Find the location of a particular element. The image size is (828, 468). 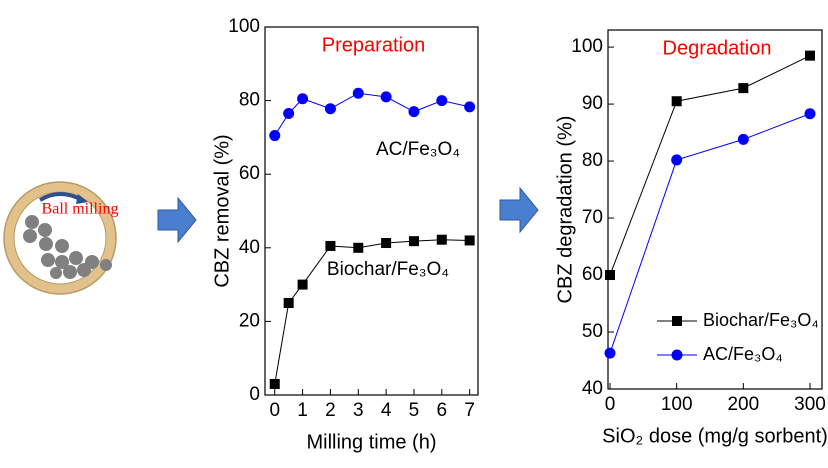

x-tick-label: 7 is located at coordinates (469, 410).